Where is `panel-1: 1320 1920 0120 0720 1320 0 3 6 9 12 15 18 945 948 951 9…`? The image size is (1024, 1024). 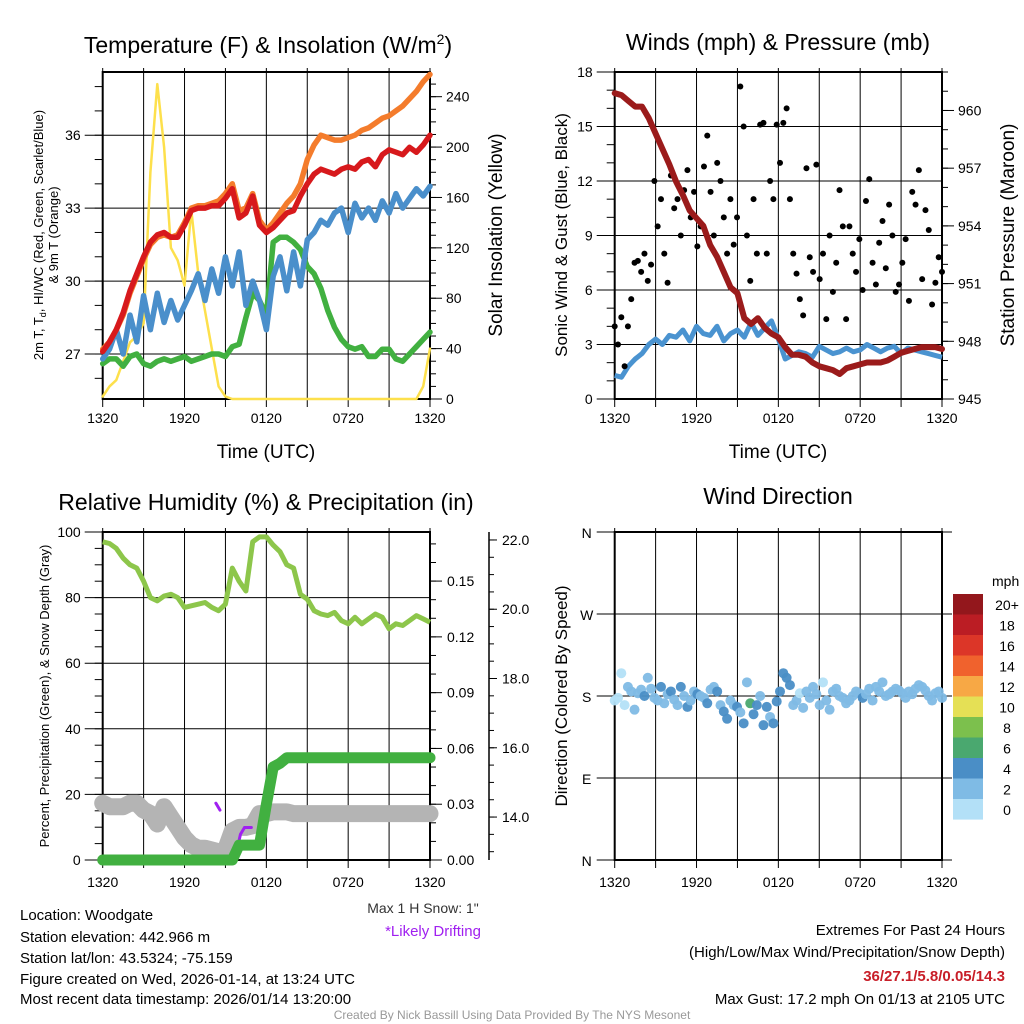
panel-1: 1320 1920 0120 0720 1320 0 3 6 9 12 15 18 945 948 951 9… is located at coordinates (779, 245).